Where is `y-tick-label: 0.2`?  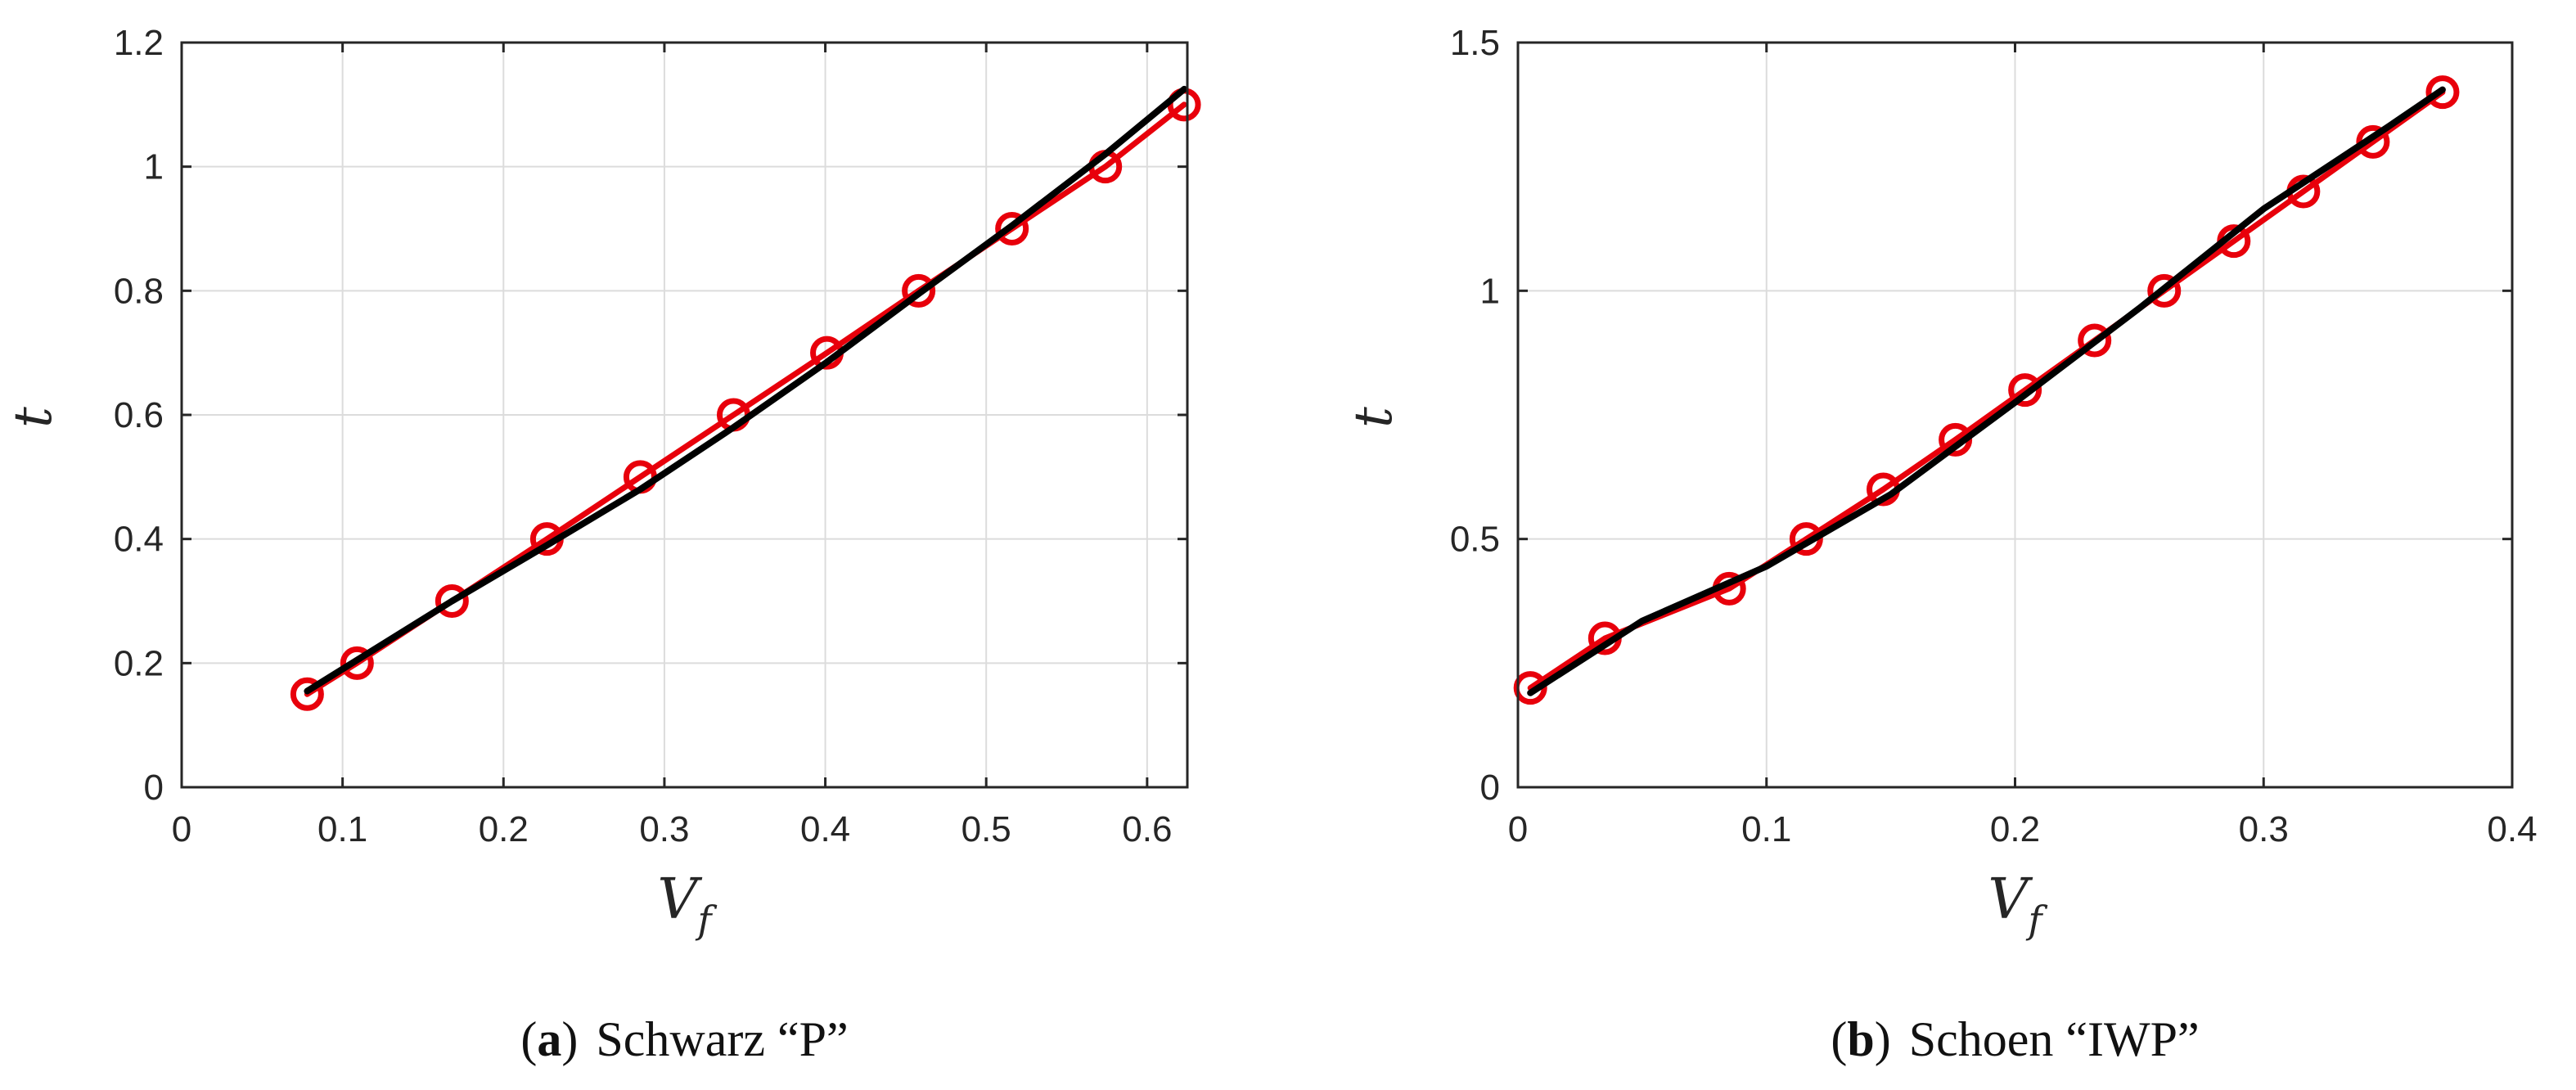 y-tick-label: 0.2 is located at coordinates (139, 663).